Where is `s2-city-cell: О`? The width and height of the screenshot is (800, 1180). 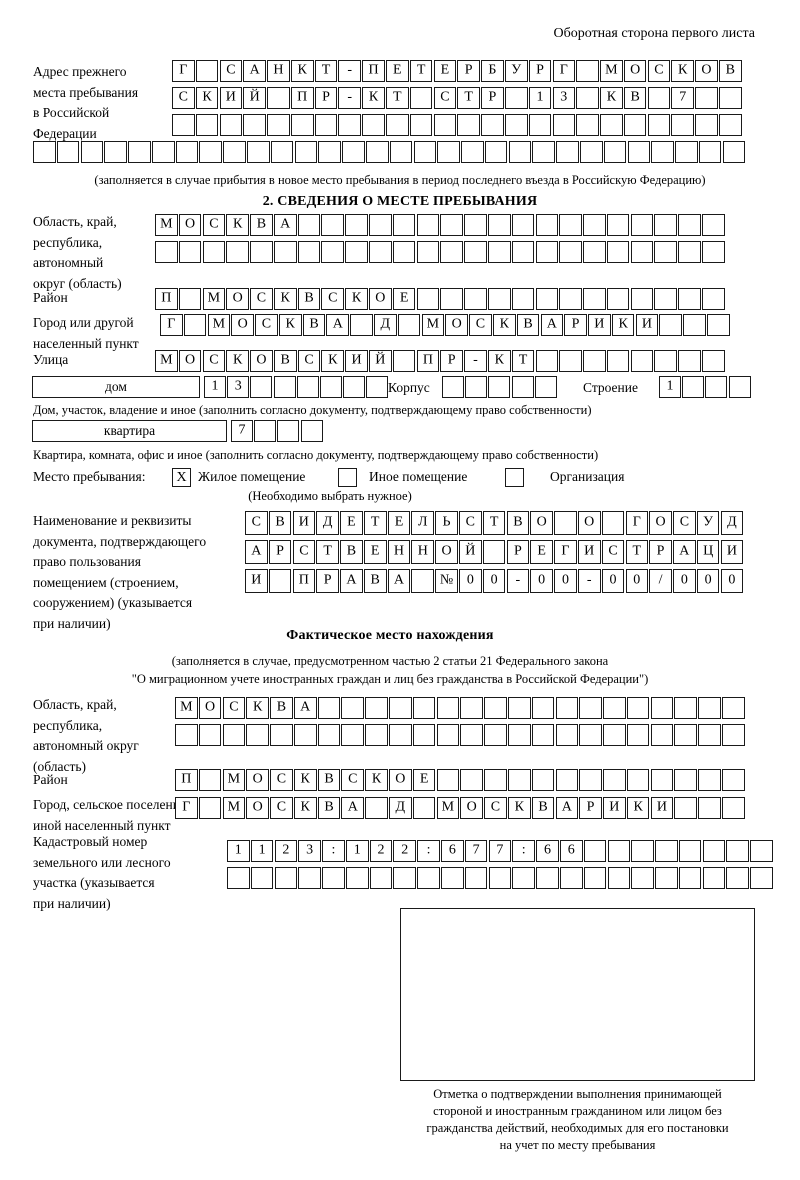 s2-city-cell: О is located at coordinates (242, 325).